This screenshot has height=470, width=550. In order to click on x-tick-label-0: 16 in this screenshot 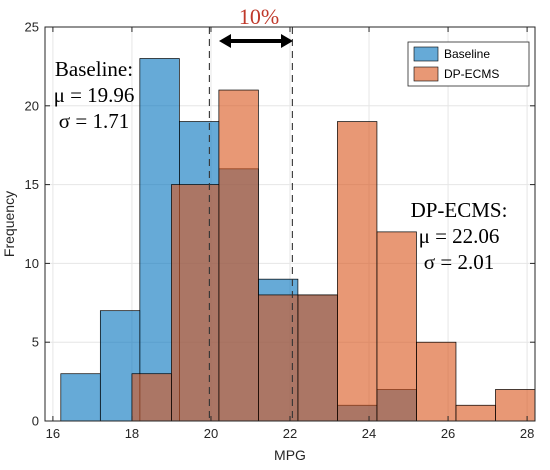, I will do `click(53, 433)`.